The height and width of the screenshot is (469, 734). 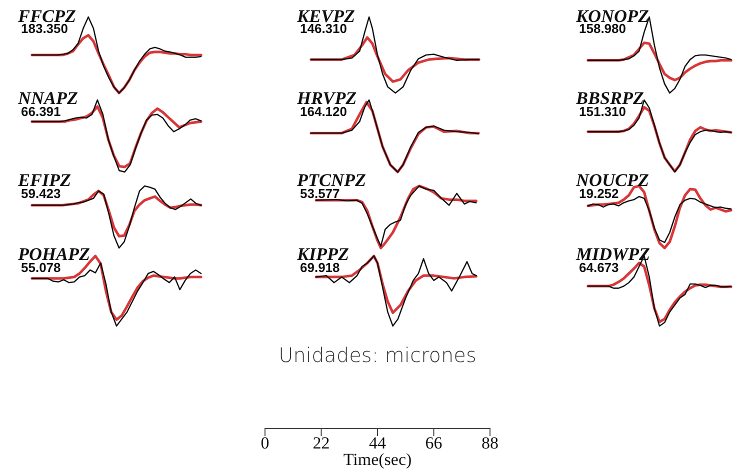 What do you see at coordinates (321, 442) in the screenshot?
I see `x-tick-label: 22` at bounding box center [321, 442].